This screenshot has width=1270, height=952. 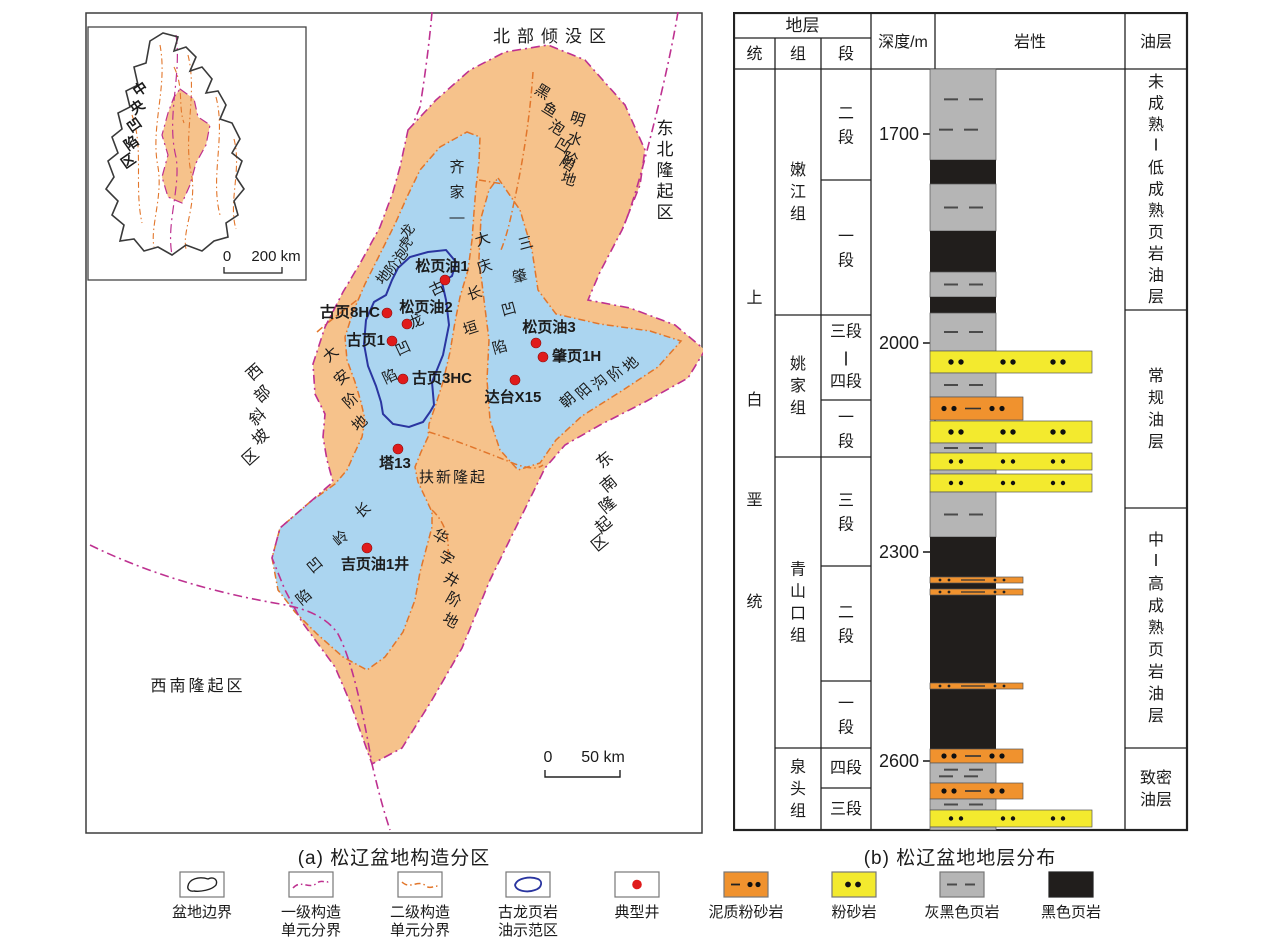 What do you see at coordinates (665, 149) in the screenshot?
I see `region-label: 北` at bounding box center [665, 149].